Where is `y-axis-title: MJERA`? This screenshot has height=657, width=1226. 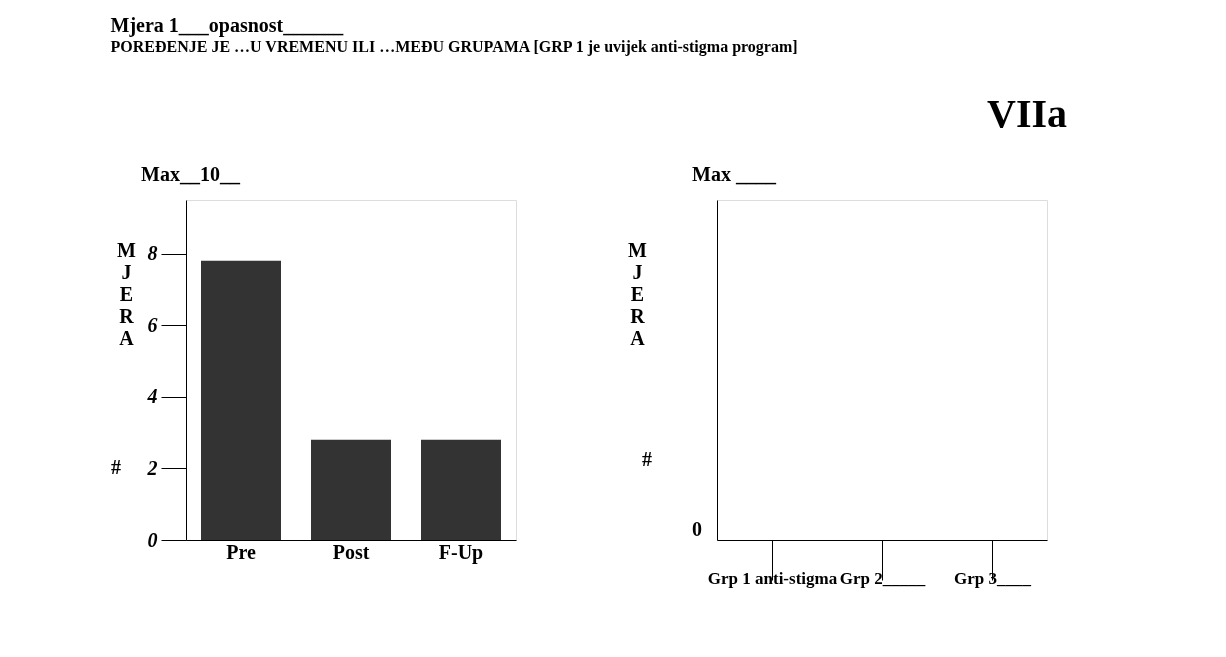
y-axis-title: MJERA is located at coordinates (127, 293).